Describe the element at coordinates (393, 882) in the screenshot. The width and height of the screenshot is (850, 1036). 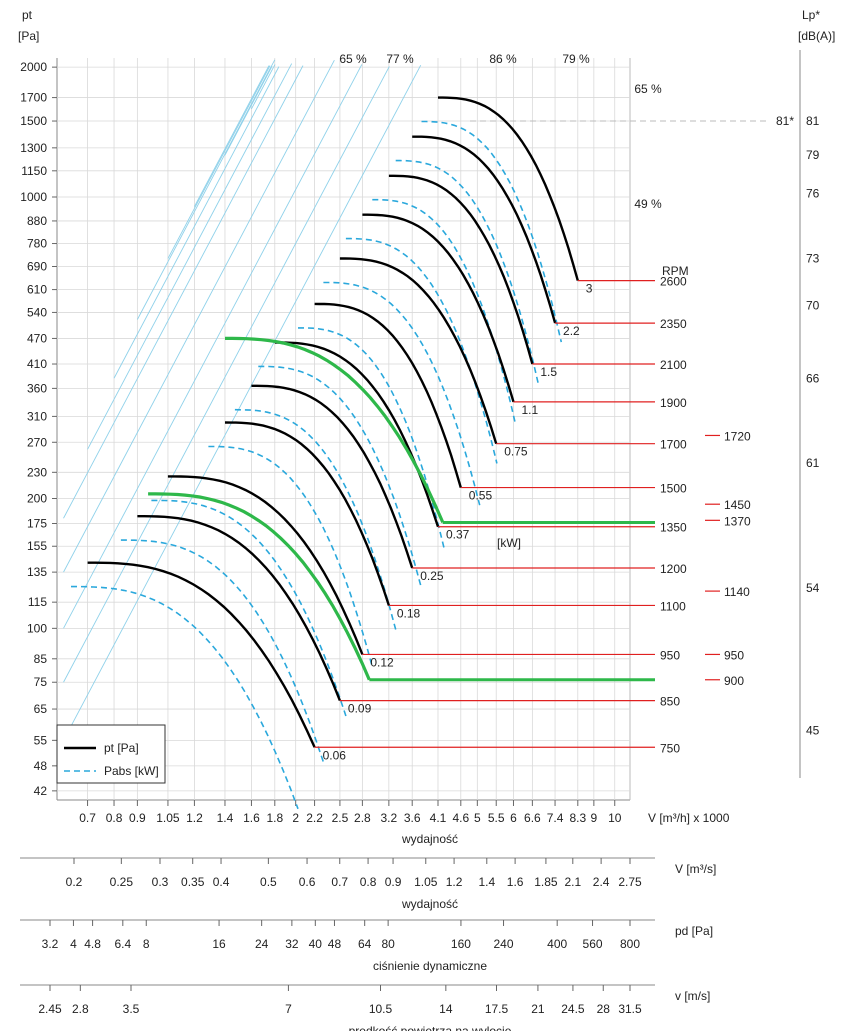
I see `secondary-tick-label: 0.9` at that location.